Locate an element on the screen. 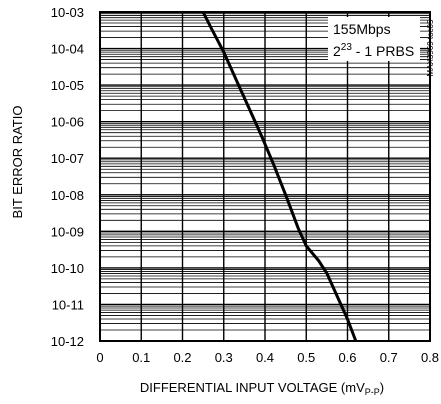 The image size is (441, 404). x-tick-label: 0.7 is located at coordinates (389, 357).